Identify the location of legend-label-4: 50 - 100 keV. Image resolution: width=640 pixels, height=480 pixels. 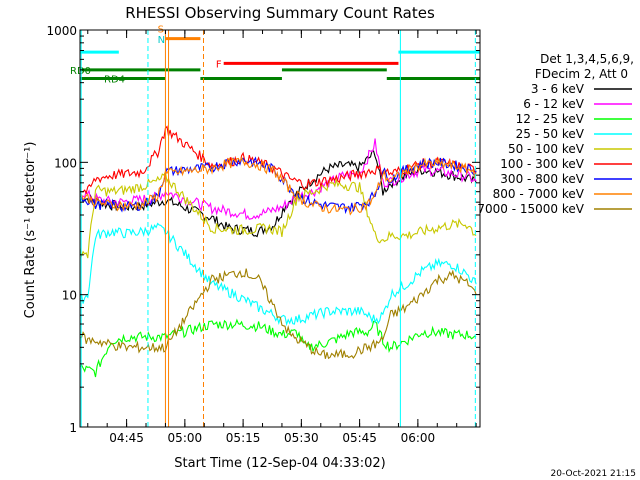
(546, 149).